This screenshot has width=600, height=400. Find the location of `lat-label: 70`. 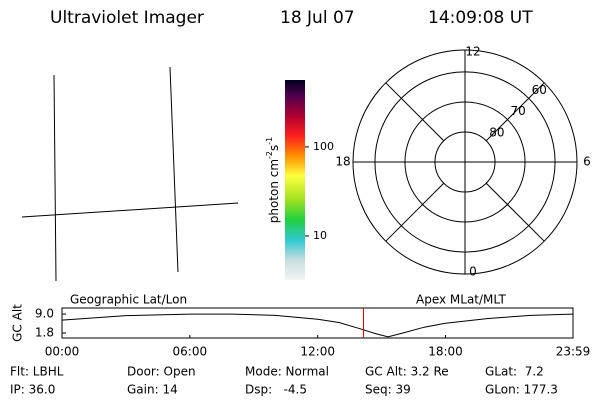

lat-label: 70 is located at coordinates (517, 111).